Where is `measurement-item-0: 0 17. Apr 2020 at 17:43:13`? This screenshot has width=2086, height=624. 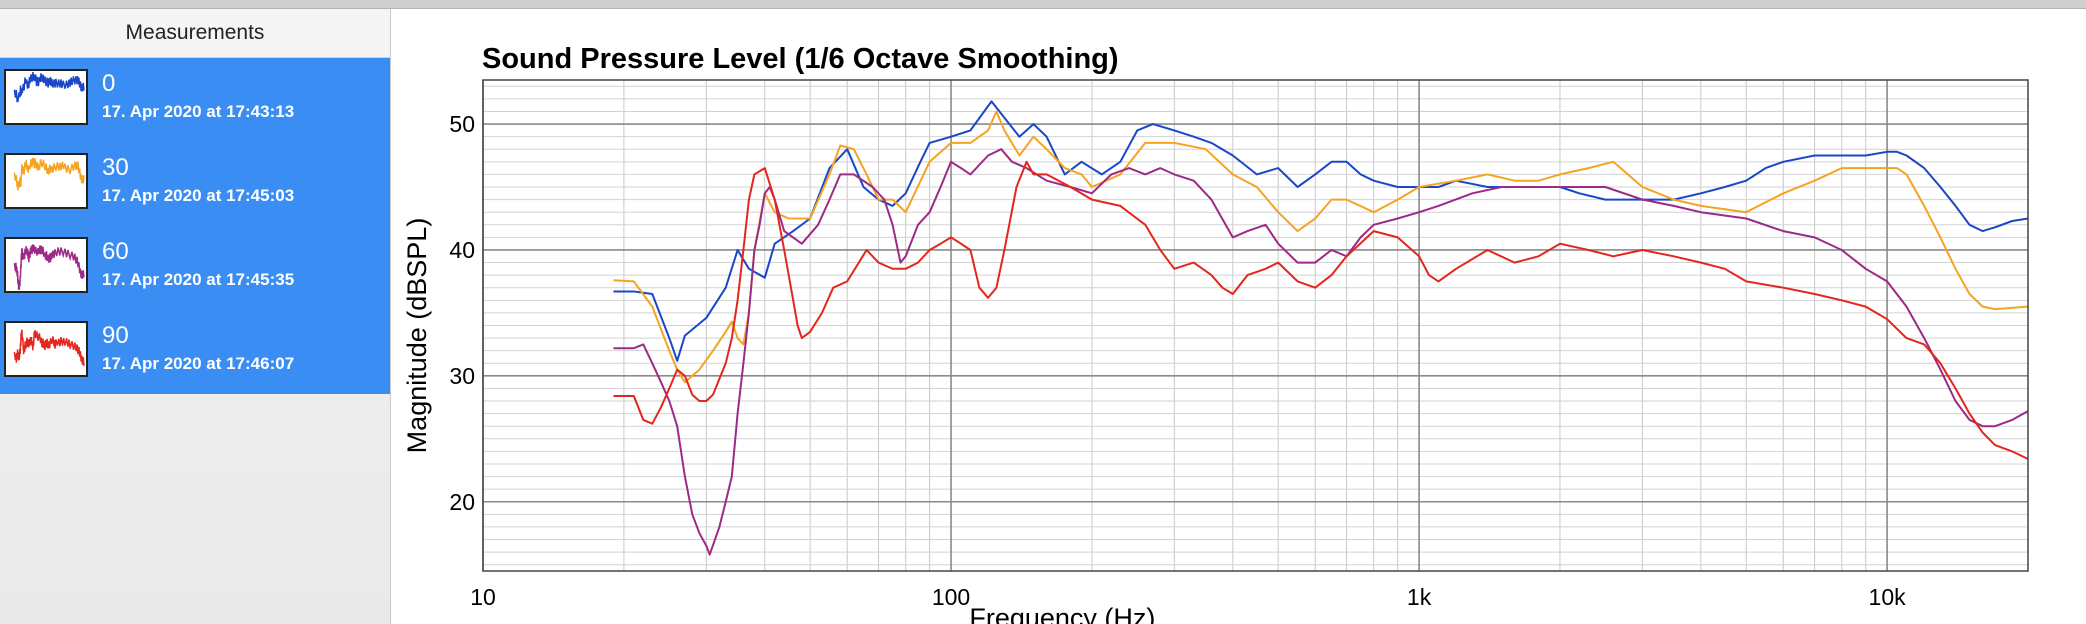 measurement-item-0: 0 17. Apr 2020 at 17:43:13 is located at coordinates (195, 100).